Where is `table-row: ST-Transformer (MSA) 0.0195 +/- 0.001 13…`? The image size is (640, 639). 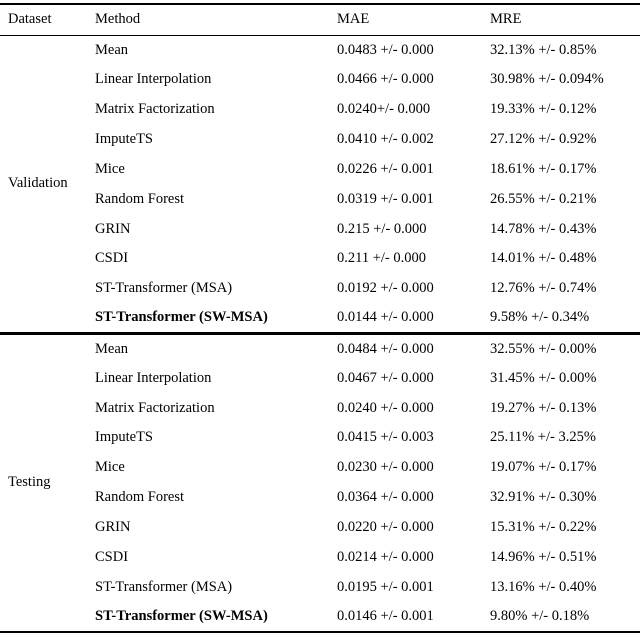
table-row: ST-Transformer (MSA) 0.0195 +/- 0.001 13… is located at coordinates (320, 588).